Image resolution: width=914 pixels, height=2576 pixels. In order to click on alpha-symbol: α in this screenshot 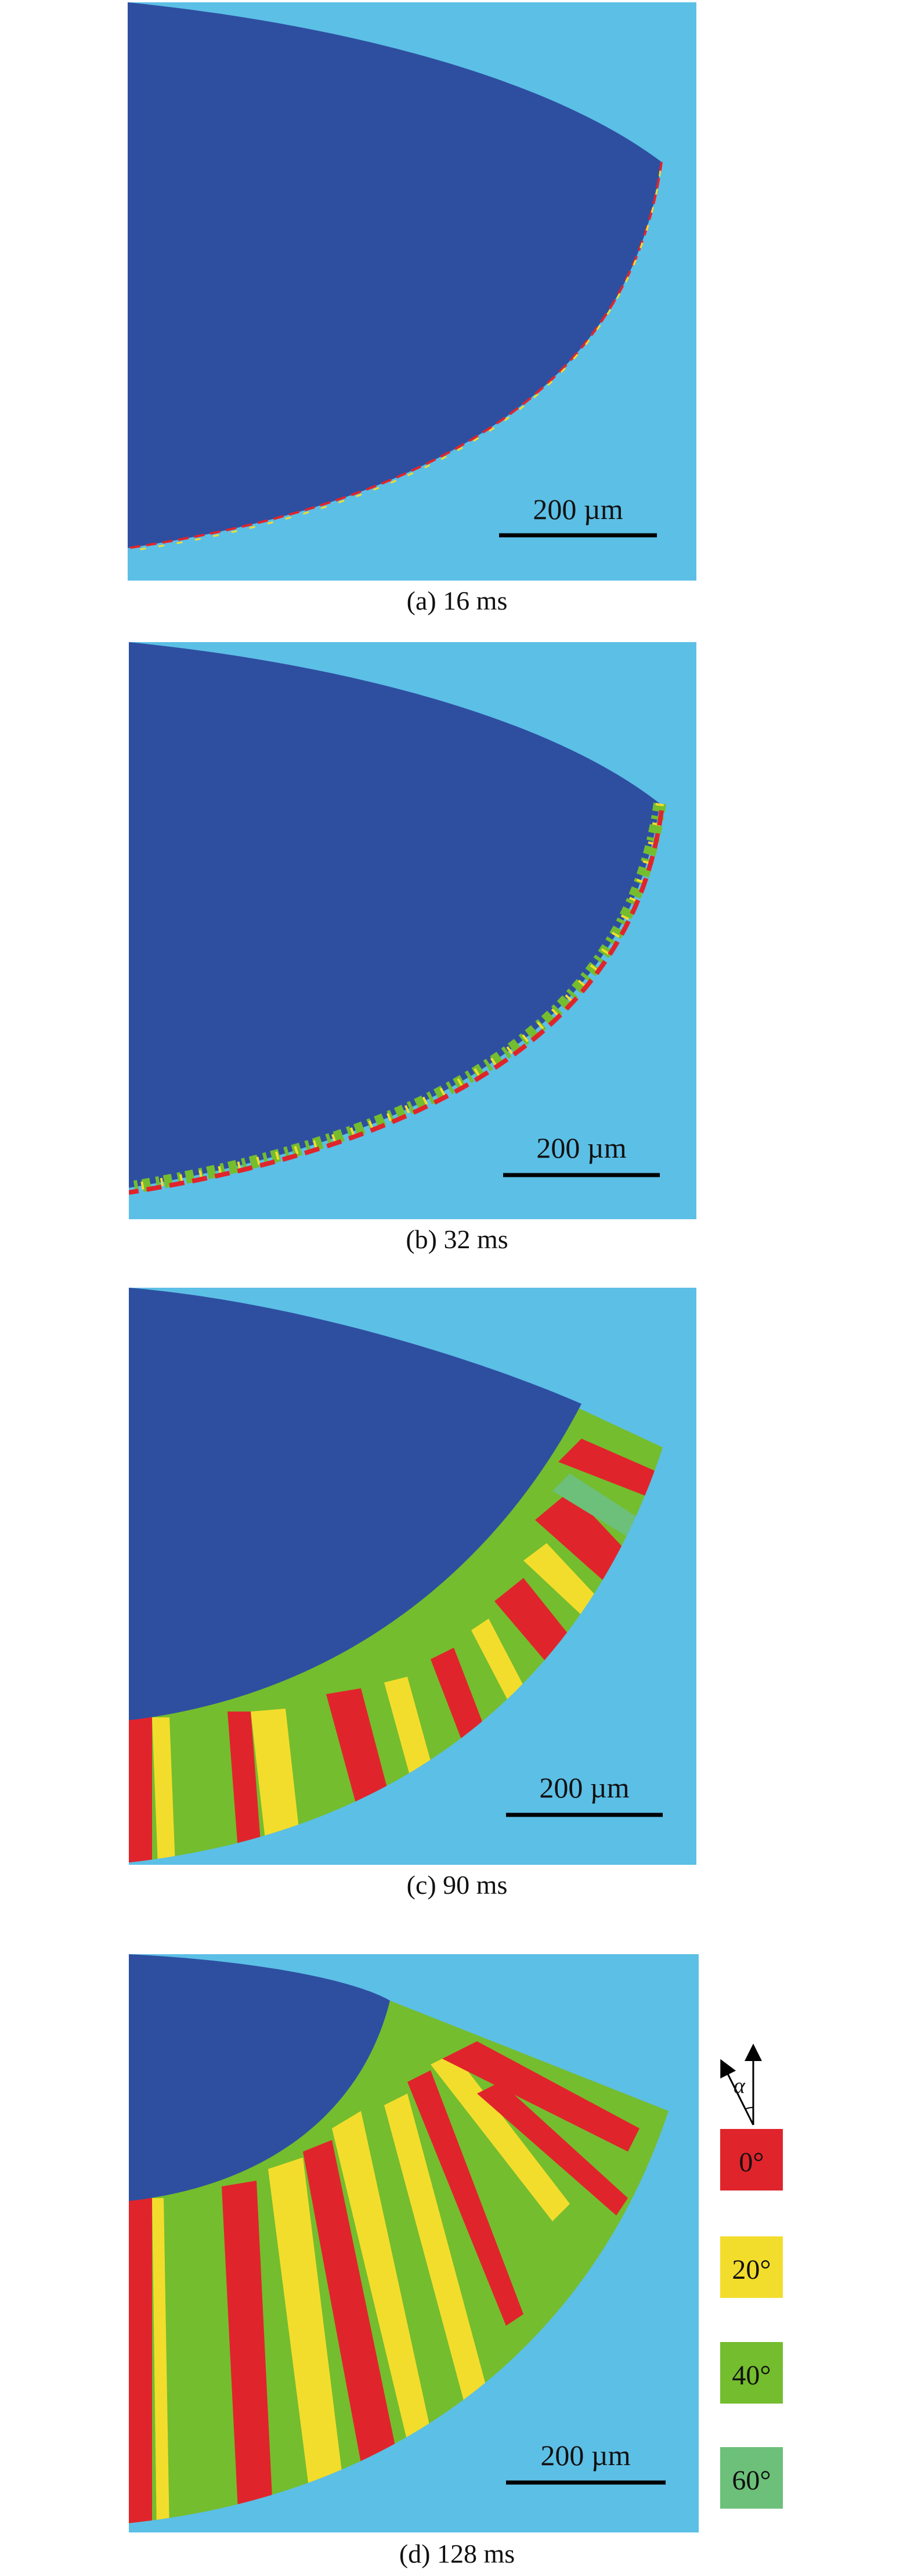, I will do `click(740, 2086)`.